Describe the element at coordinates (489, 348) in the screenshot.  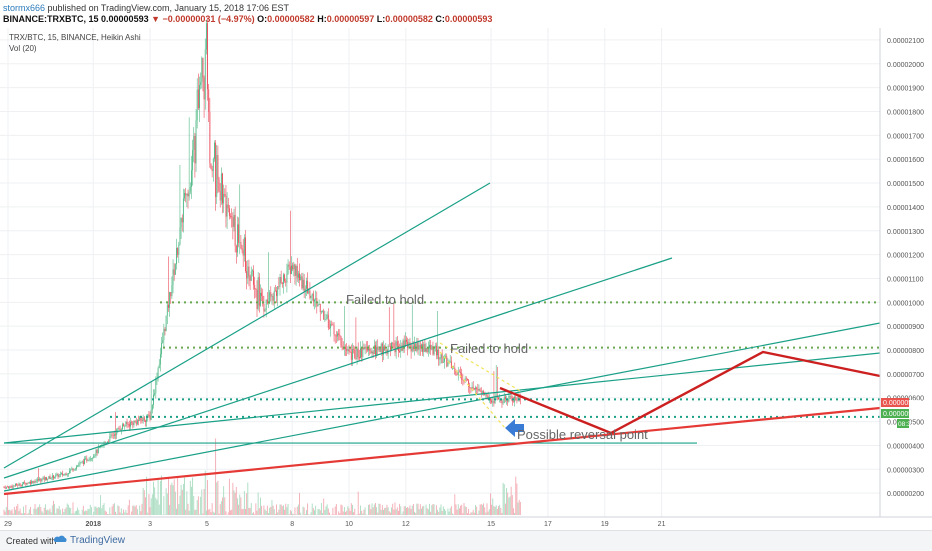
I see `annotation-failed-to-hold-2: Failed to hold` at that location.